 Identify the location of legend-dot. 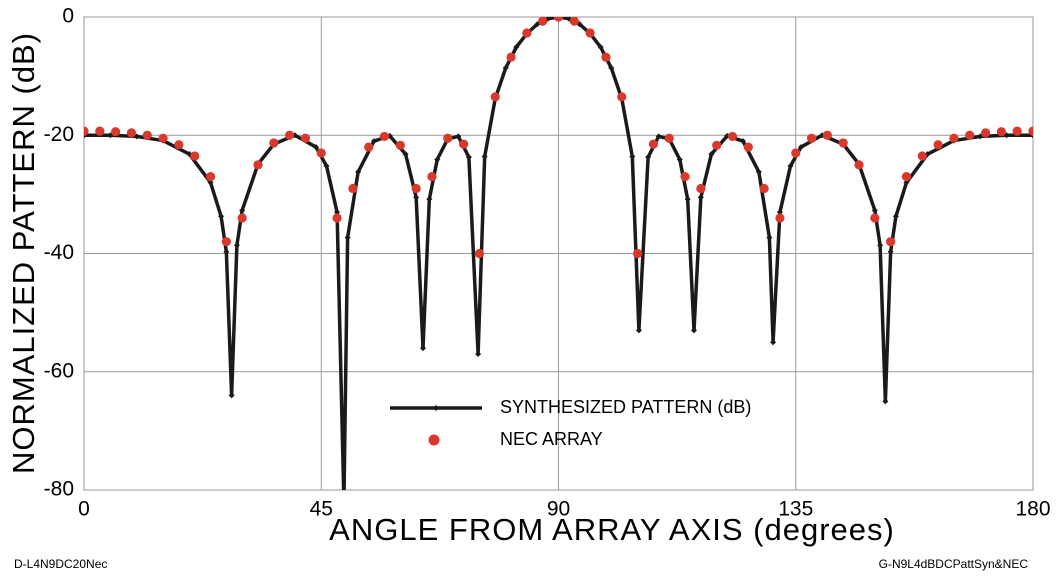
(434, 440).